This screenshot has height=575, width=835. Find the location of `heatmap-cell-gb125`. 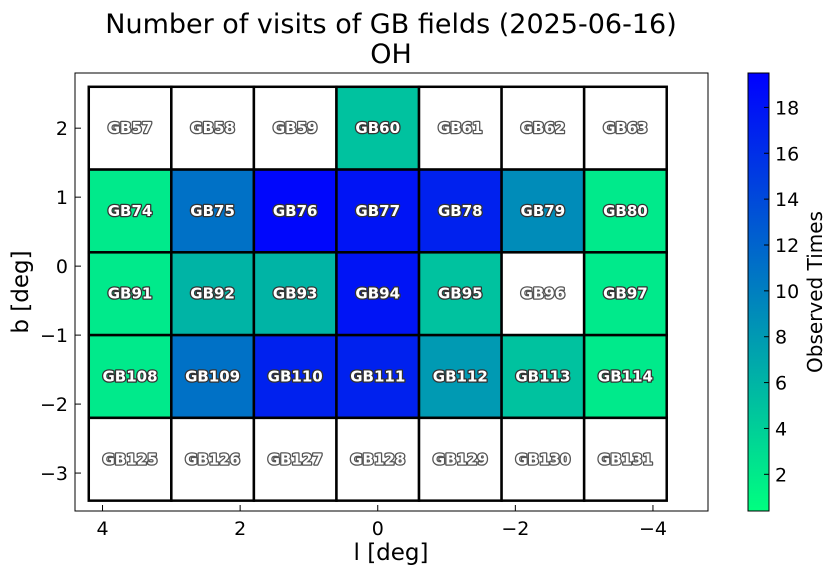

heatmap-cell-gb125 is located at coordinates (130, 459).